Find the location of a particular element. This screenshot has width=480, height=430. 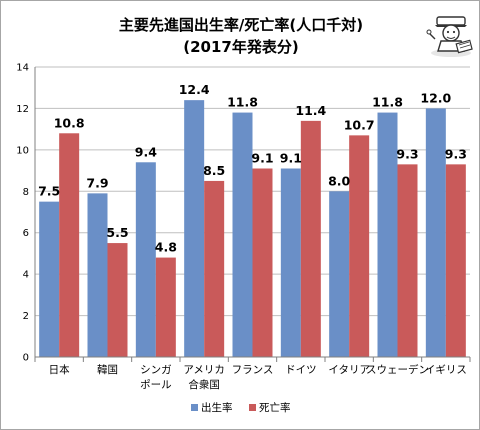

legend-label: 死亡率 is located at coordinates (275, 407).